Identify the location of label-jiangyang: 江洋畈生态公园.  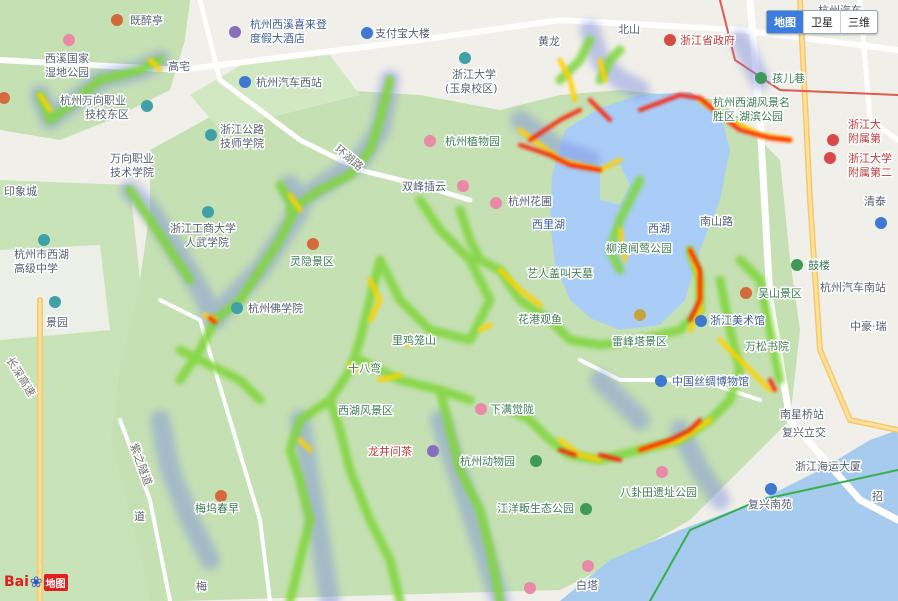
(535, 508).